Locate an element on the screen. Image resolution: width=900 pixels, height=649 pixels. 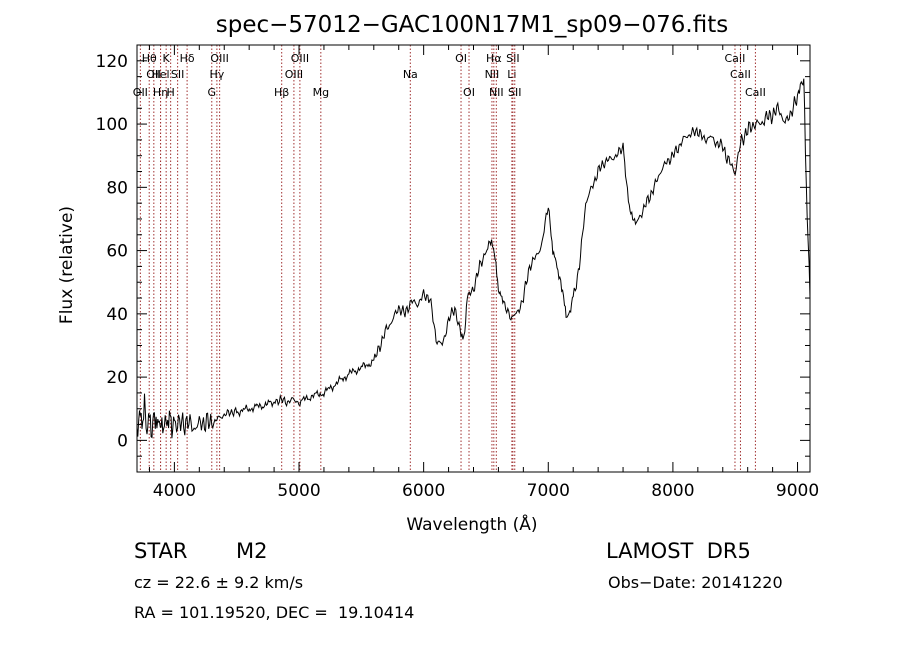
line-marker-label: Hβ is located at coordinates (281, 92).